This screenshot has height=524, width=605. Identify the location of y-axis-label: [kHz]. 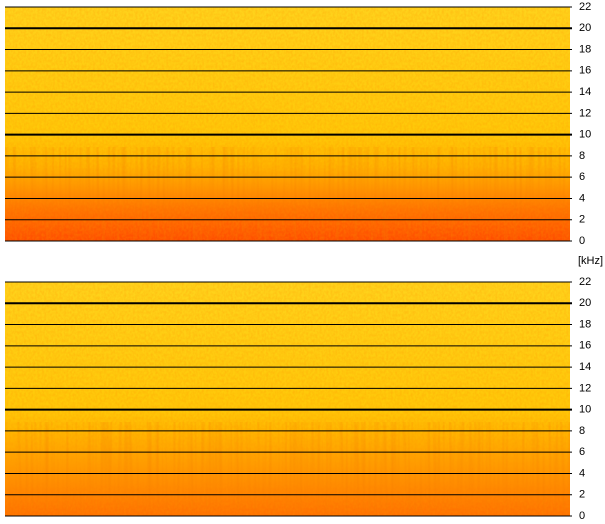
(590, 261).